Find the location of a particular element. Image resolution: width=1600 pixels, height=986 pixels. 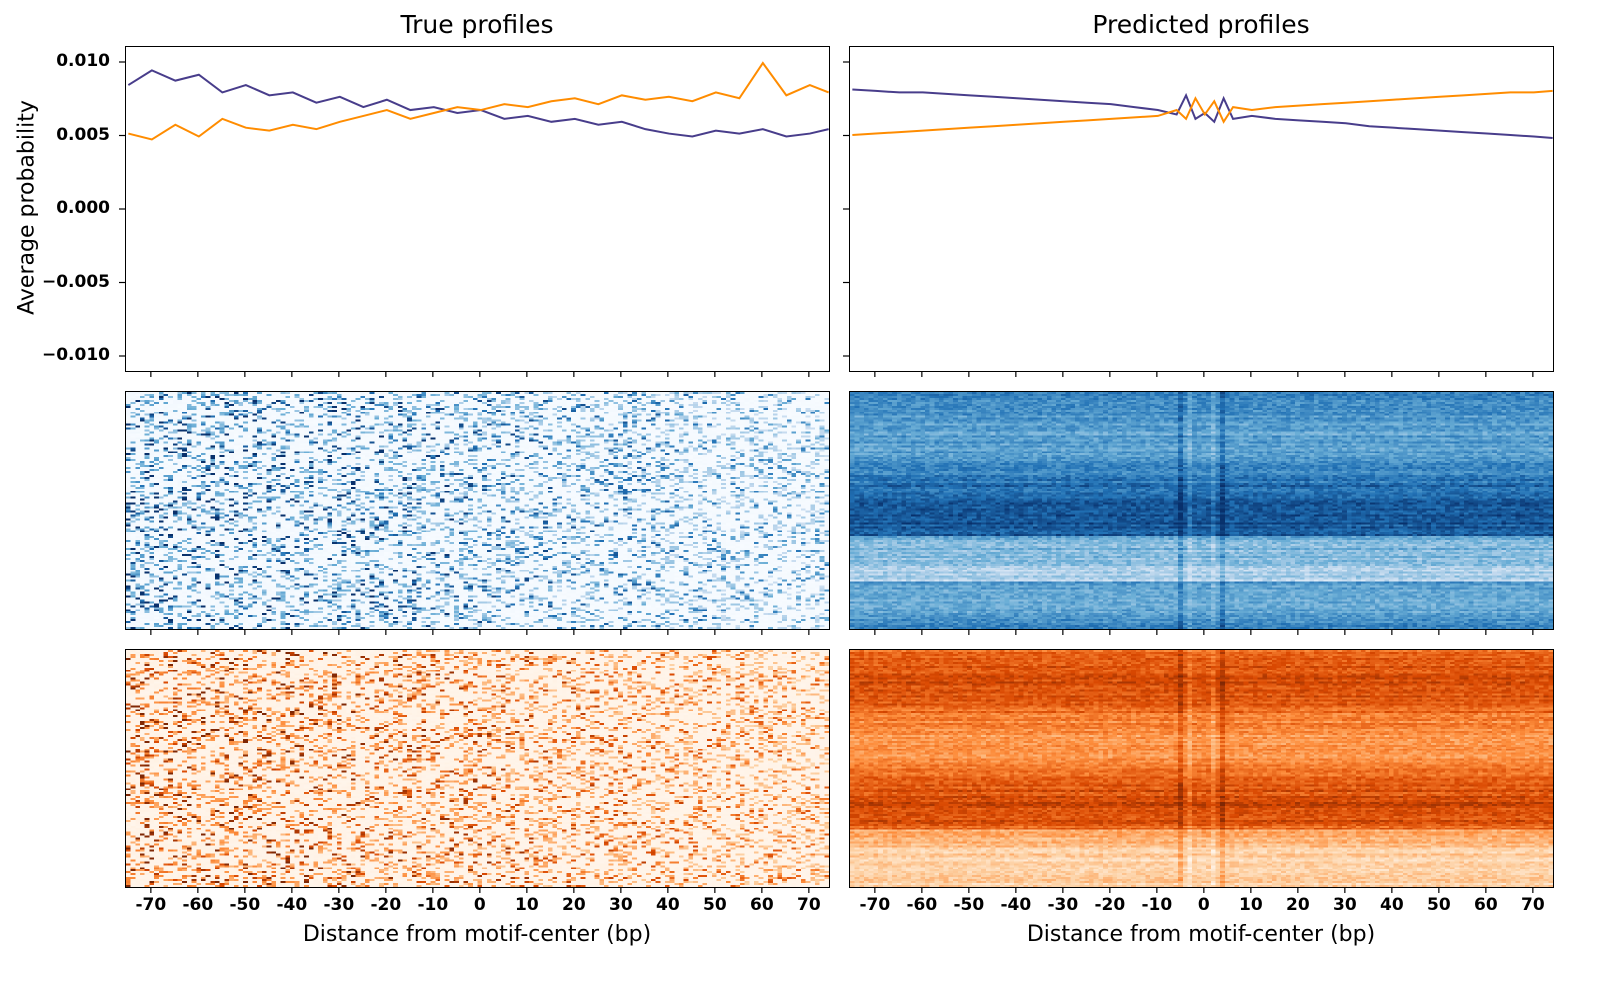

heatmap-true-orange-panel is located at coordinates (477, 768).